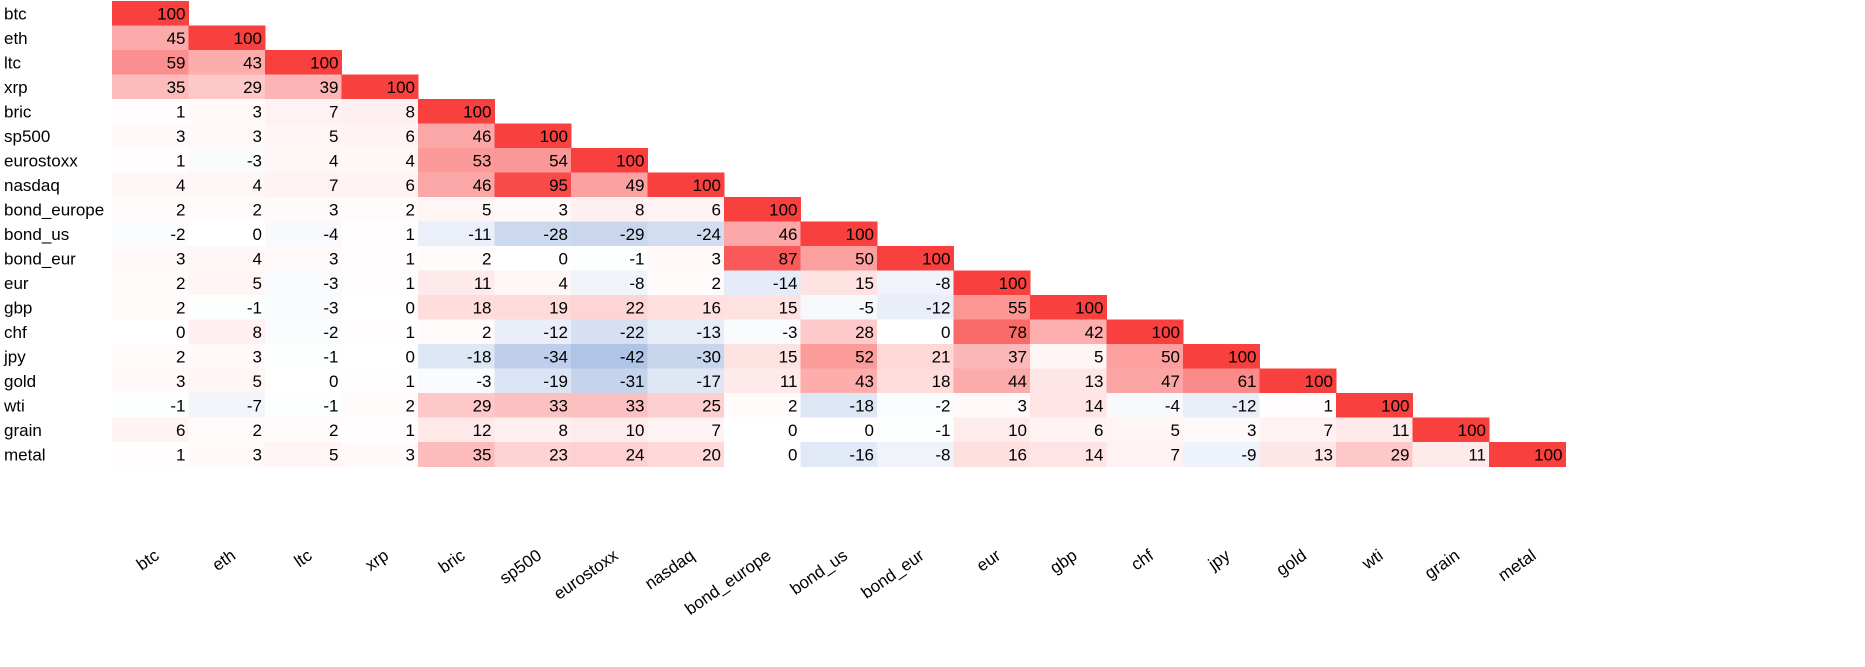 Image resolution: width=1865 pixels, height=667 pixels. What do you see at coordinates (16, 283) in the screenshot?
I see `row-label: eur` at bounding box center [16, 283].